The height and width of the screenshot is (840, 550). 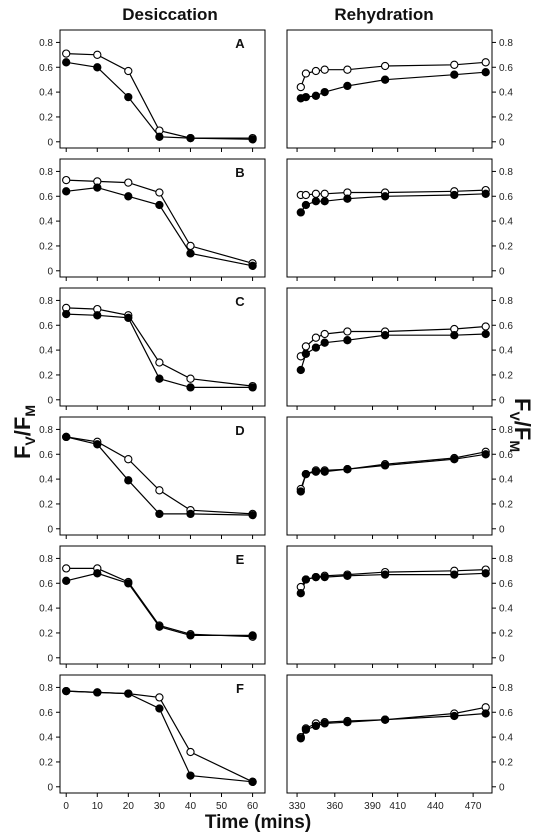 I want to click on series-line-filled, so click(x=159, y=350).